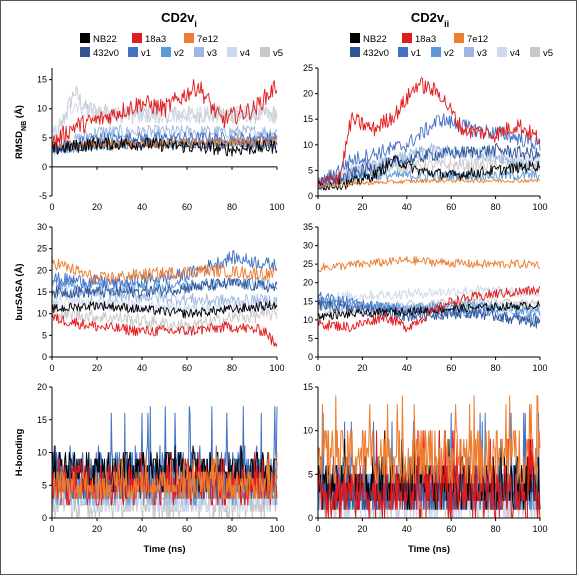 This screenshot has height=577, width=579. I want to click on chart-panel-hb-i: 0 5 10 15 20 0 20 40 60 80 100 H-bonding Time (ns), so click(149, 468).